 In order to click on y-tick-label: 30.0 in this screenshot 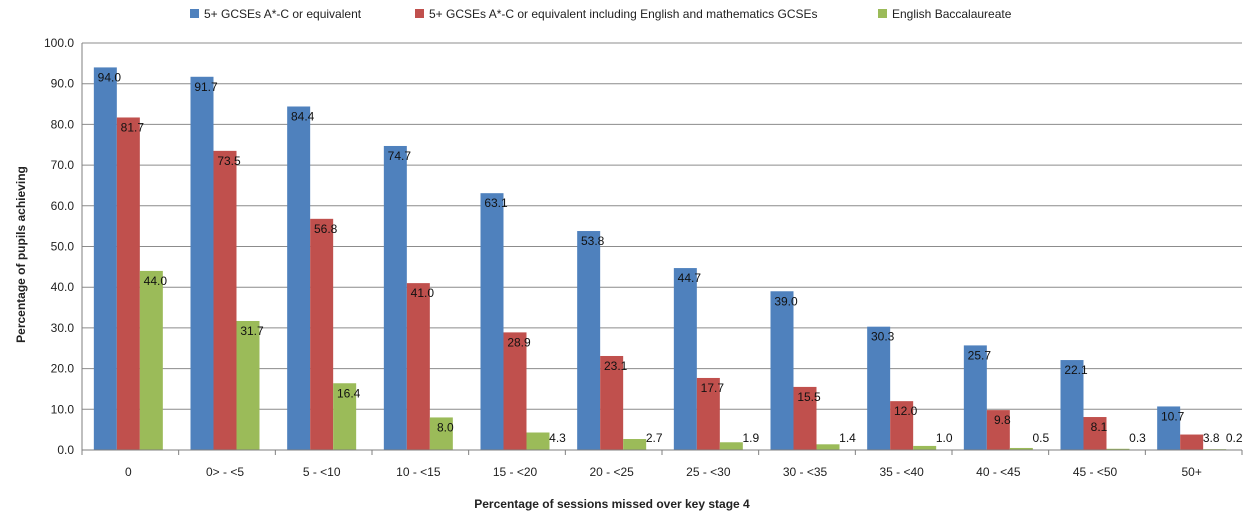, I will do `click(63, 328)`.